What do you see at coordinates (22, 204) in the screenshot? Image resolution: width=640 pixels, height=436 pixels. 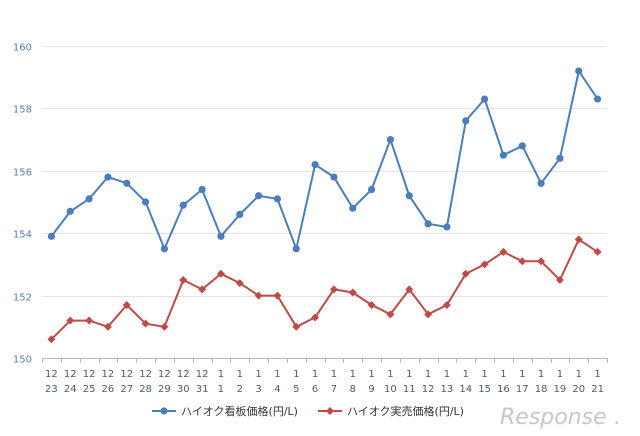 I see `y-axis: 150 152 154 156 158 160` at bounding box center [22, 204].